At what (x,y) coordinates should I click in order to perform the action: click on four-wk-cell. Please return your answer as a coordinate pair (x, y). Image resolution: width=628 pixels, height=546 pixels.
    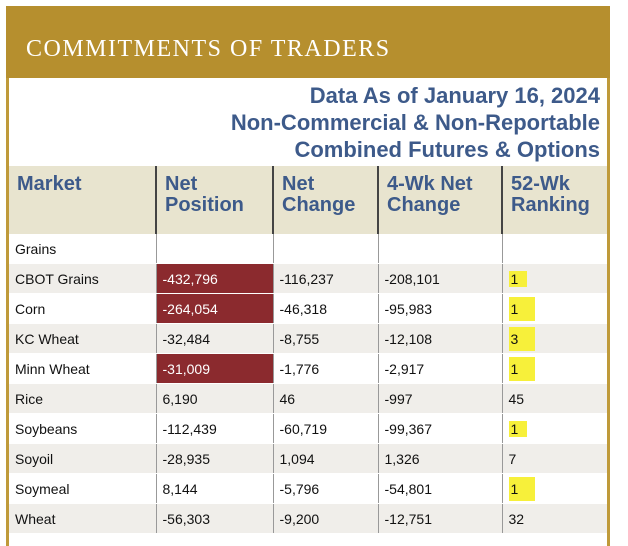
    Looking at the image, I should click on (440, 249).